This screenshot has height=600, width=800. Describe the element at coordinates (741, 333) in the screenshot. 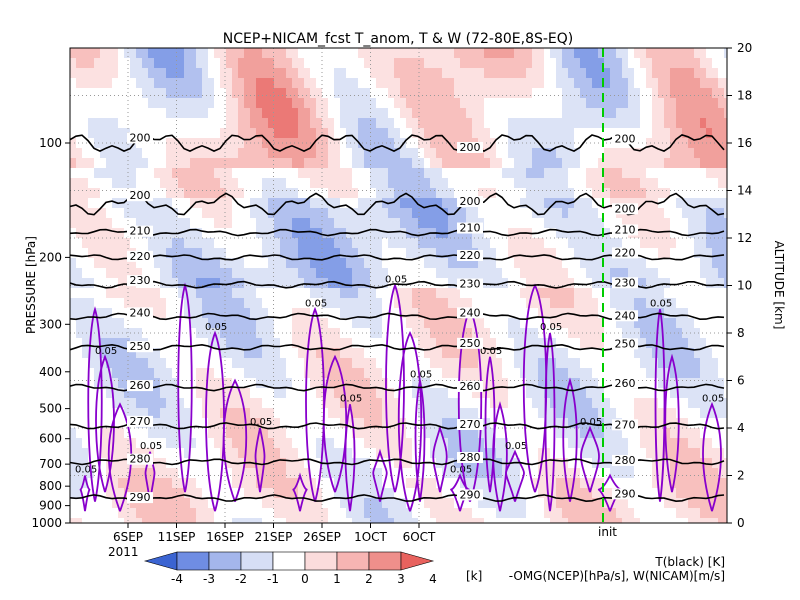

I see `altitude-tick-label: 8` at that location.